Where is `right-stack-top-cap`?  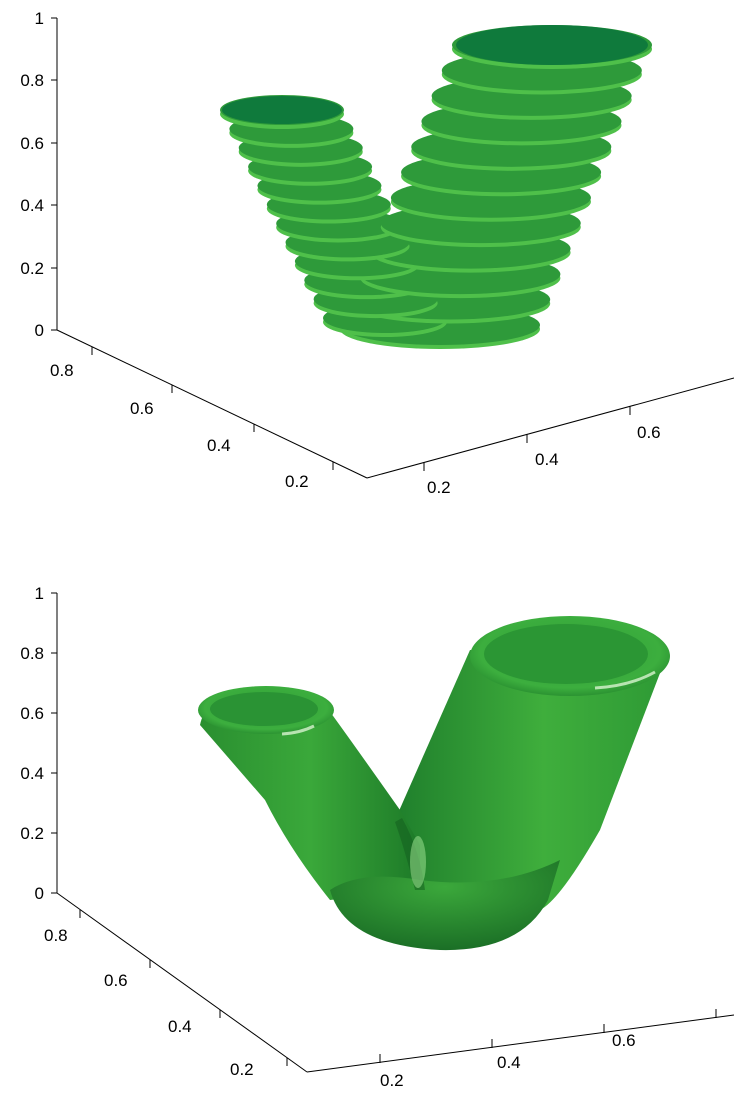
right-stack-top-cap is located at coordinates (552, 45).